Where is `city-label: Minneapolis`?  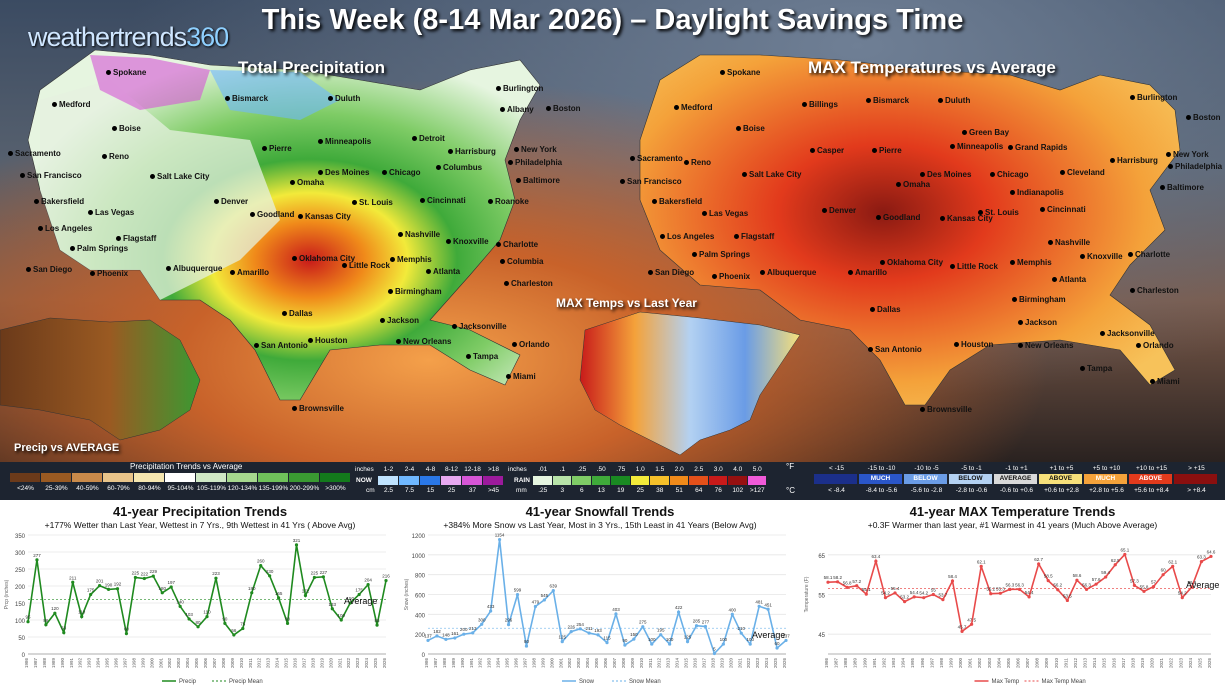 city-label: Minneapolis is located at coordinates (344, 141).